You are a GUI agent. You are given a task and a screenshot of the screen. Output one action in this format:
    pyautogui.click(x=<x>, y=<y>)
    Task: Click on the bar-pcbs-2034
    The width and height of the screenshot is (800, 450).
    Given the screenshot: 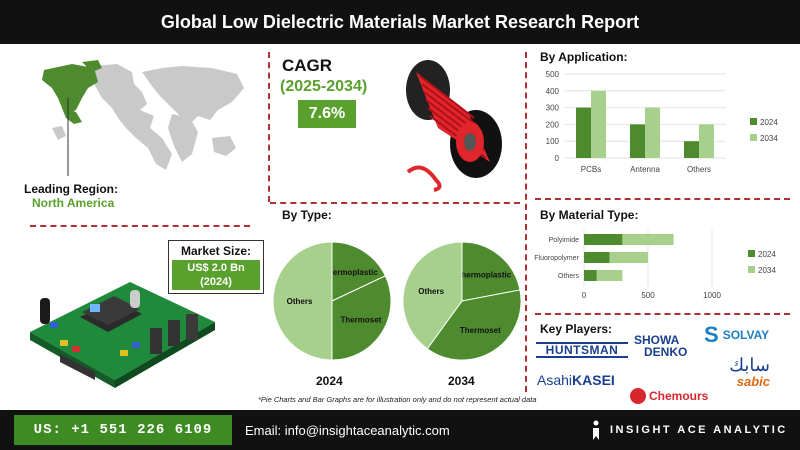 What is the action you would take?
    pyautogui.click(x=598, y=124)
    